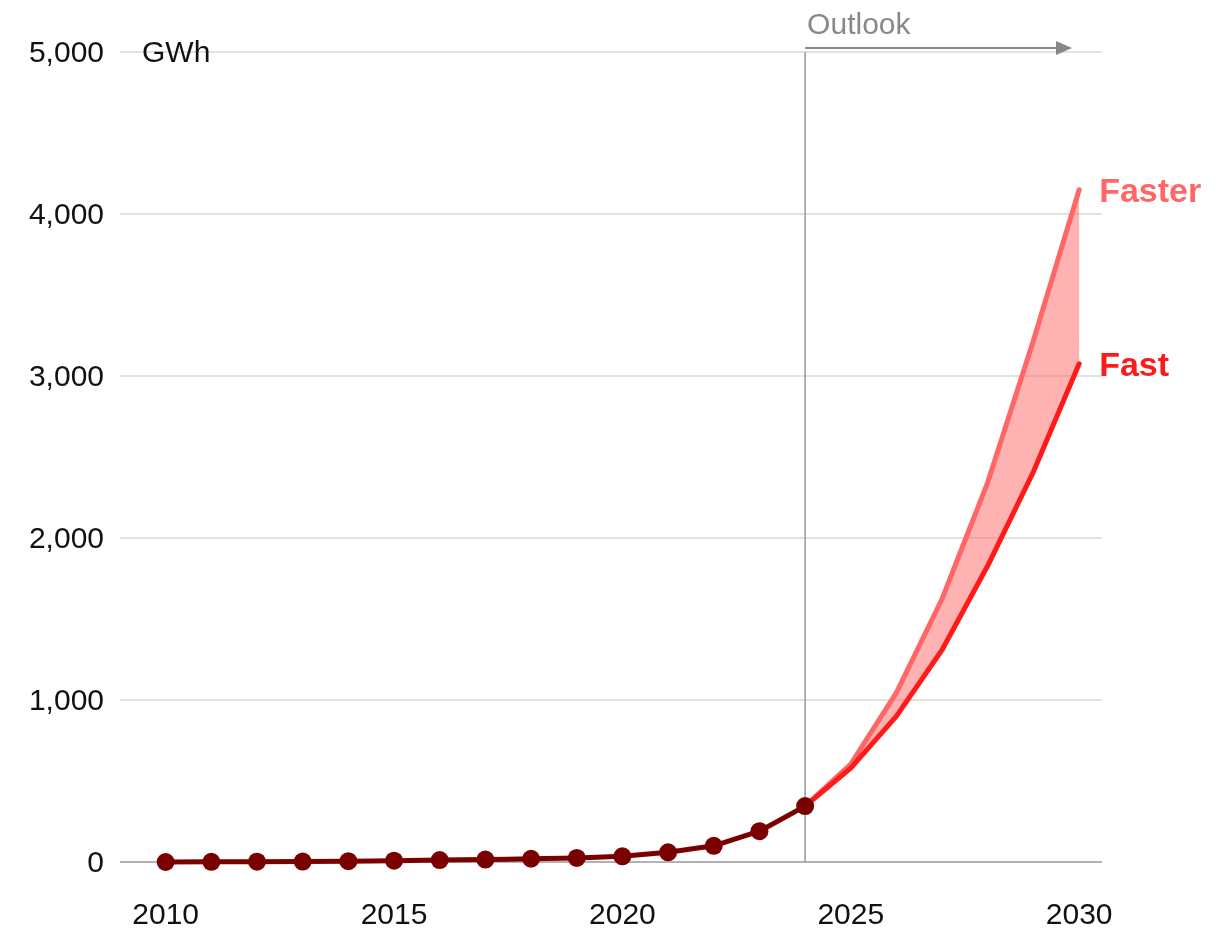  Describe the element at coordinates (1134, 363) in the screenshot. I see `series-label: Fast` at that location.